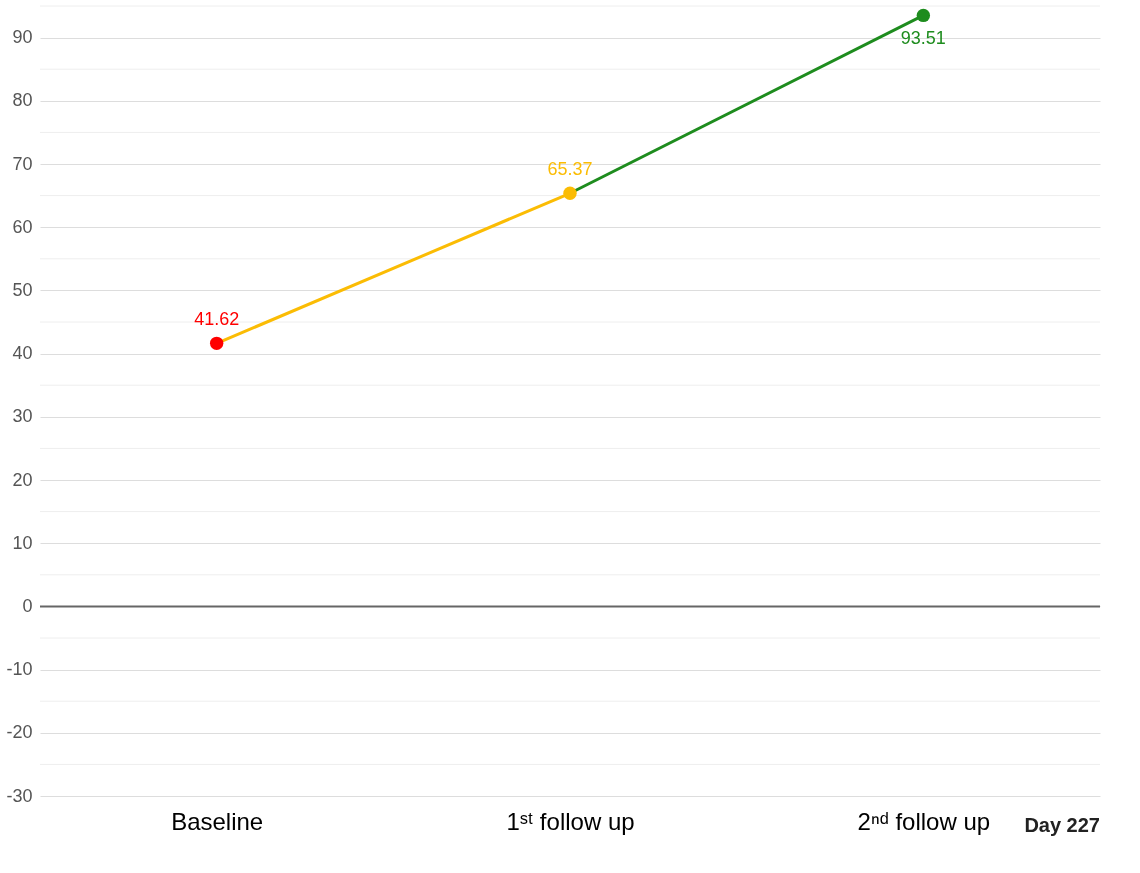 Image resolution: width=1140 pixels, height=873 pixels. Describe the element at coordinates (924, 821) in the screenshot. I see `x-tick-label: 2ⁿᵈ follow up` at that location.